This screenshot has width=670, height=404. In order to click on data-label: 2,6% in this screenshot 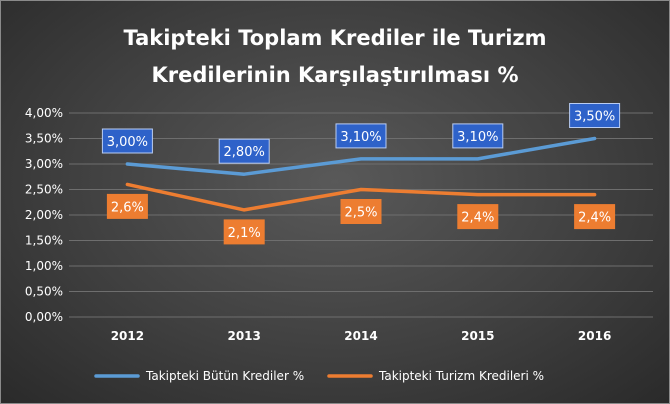, I will do `click(127, 207)`.